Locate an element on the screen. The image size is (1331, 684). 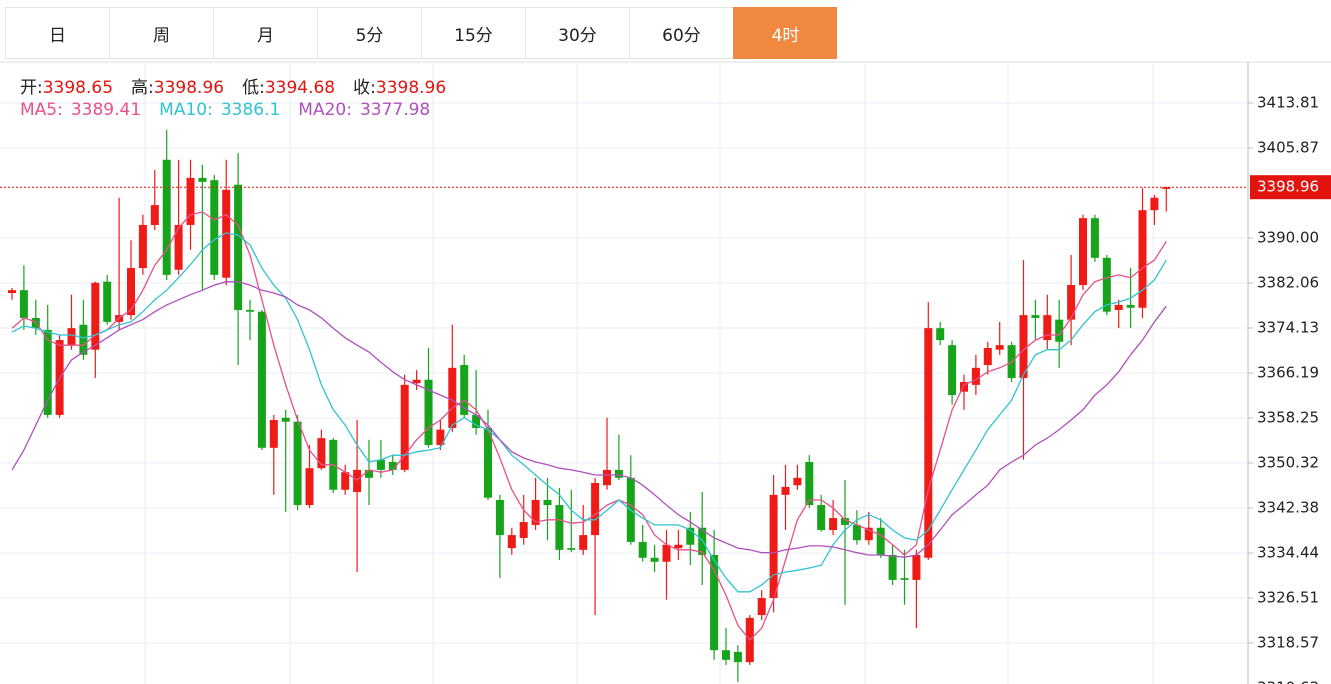
ma-readout: MA5: 3389.41 MA10: 3386.1 MA20: 3377.98 is located at coordinates (234, 110).